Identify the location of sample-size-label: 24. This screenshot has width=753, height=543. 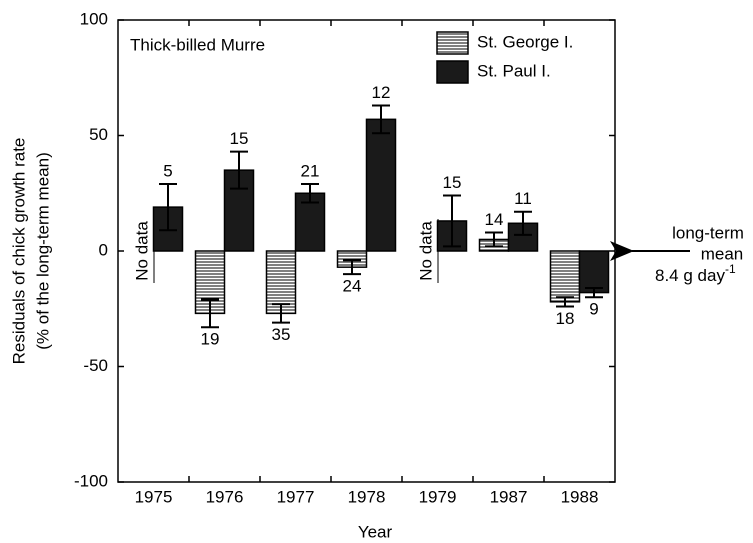
(352, 286).